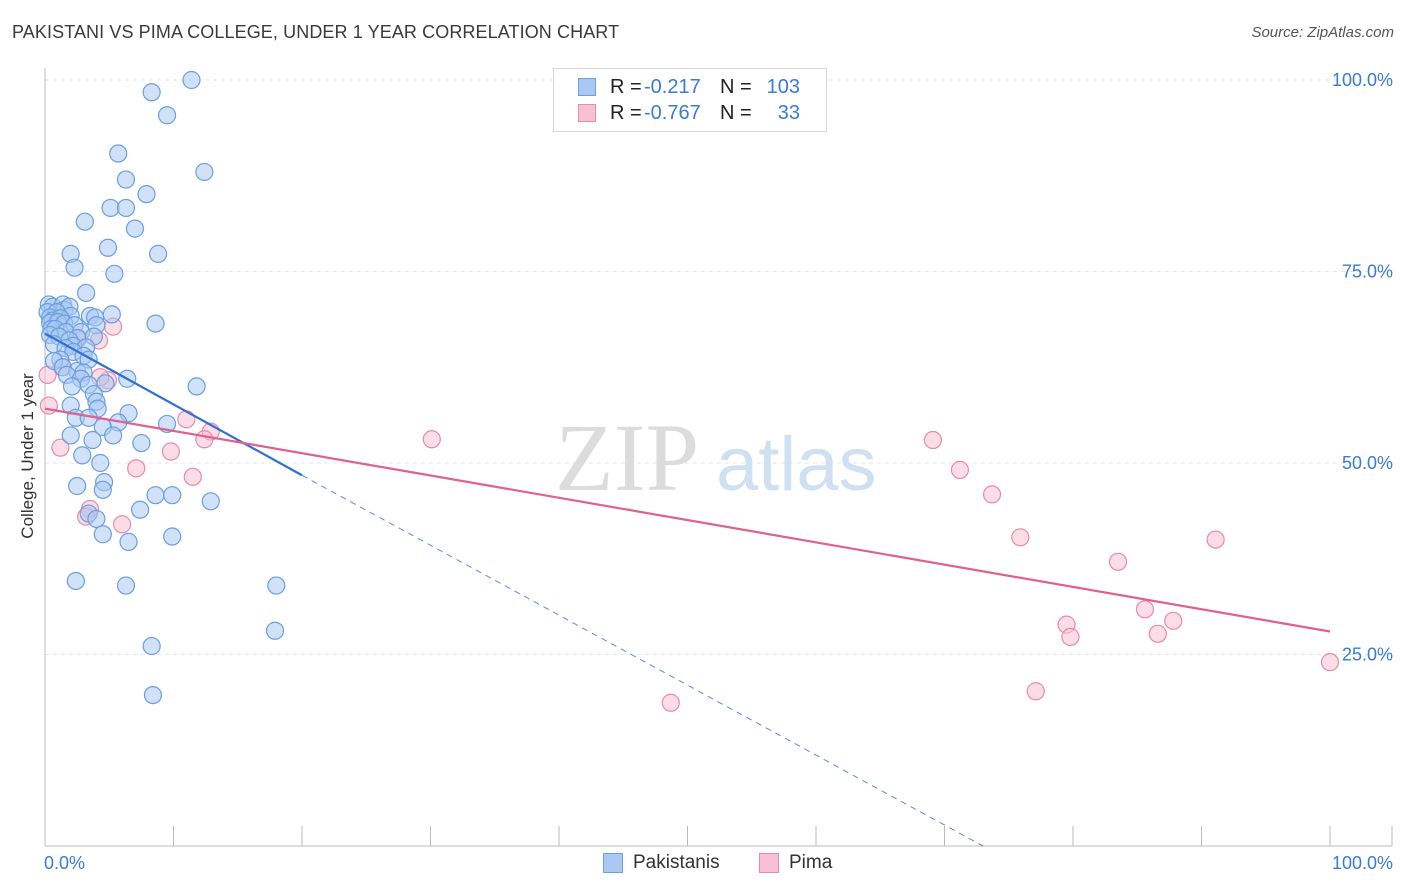  I want to click on y-tick-label: 100.0%, so click(1362, 80).